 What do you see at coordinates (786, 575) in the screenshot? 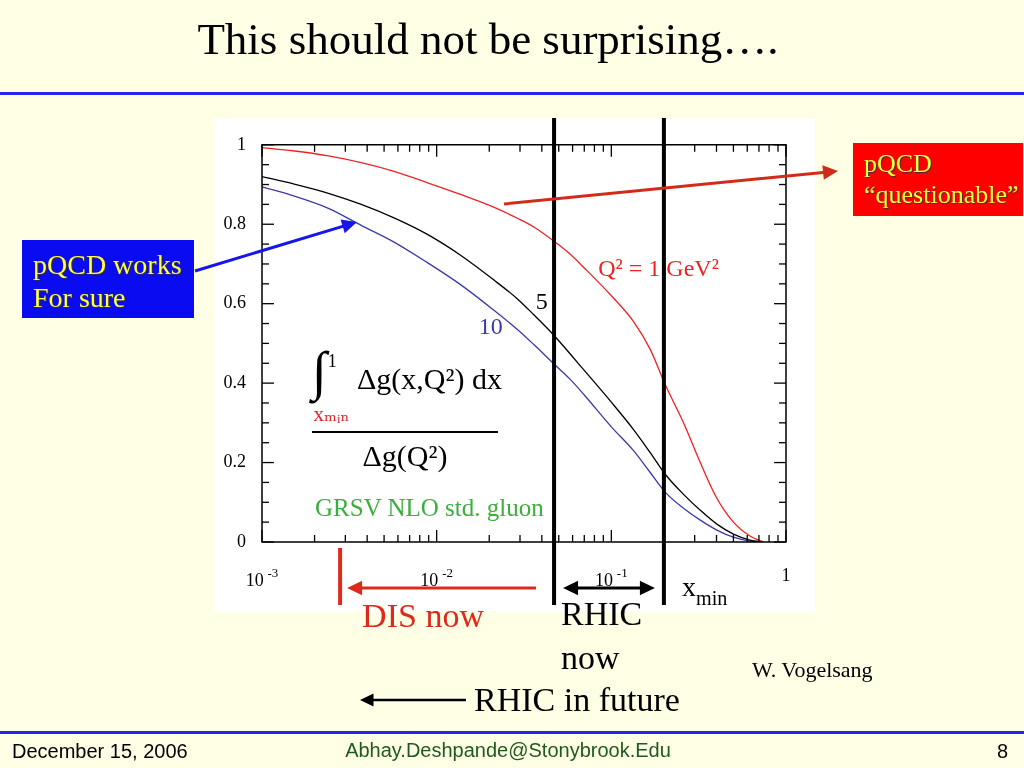
I see `x-tick-label: 1` at bounding box center [786, 575].